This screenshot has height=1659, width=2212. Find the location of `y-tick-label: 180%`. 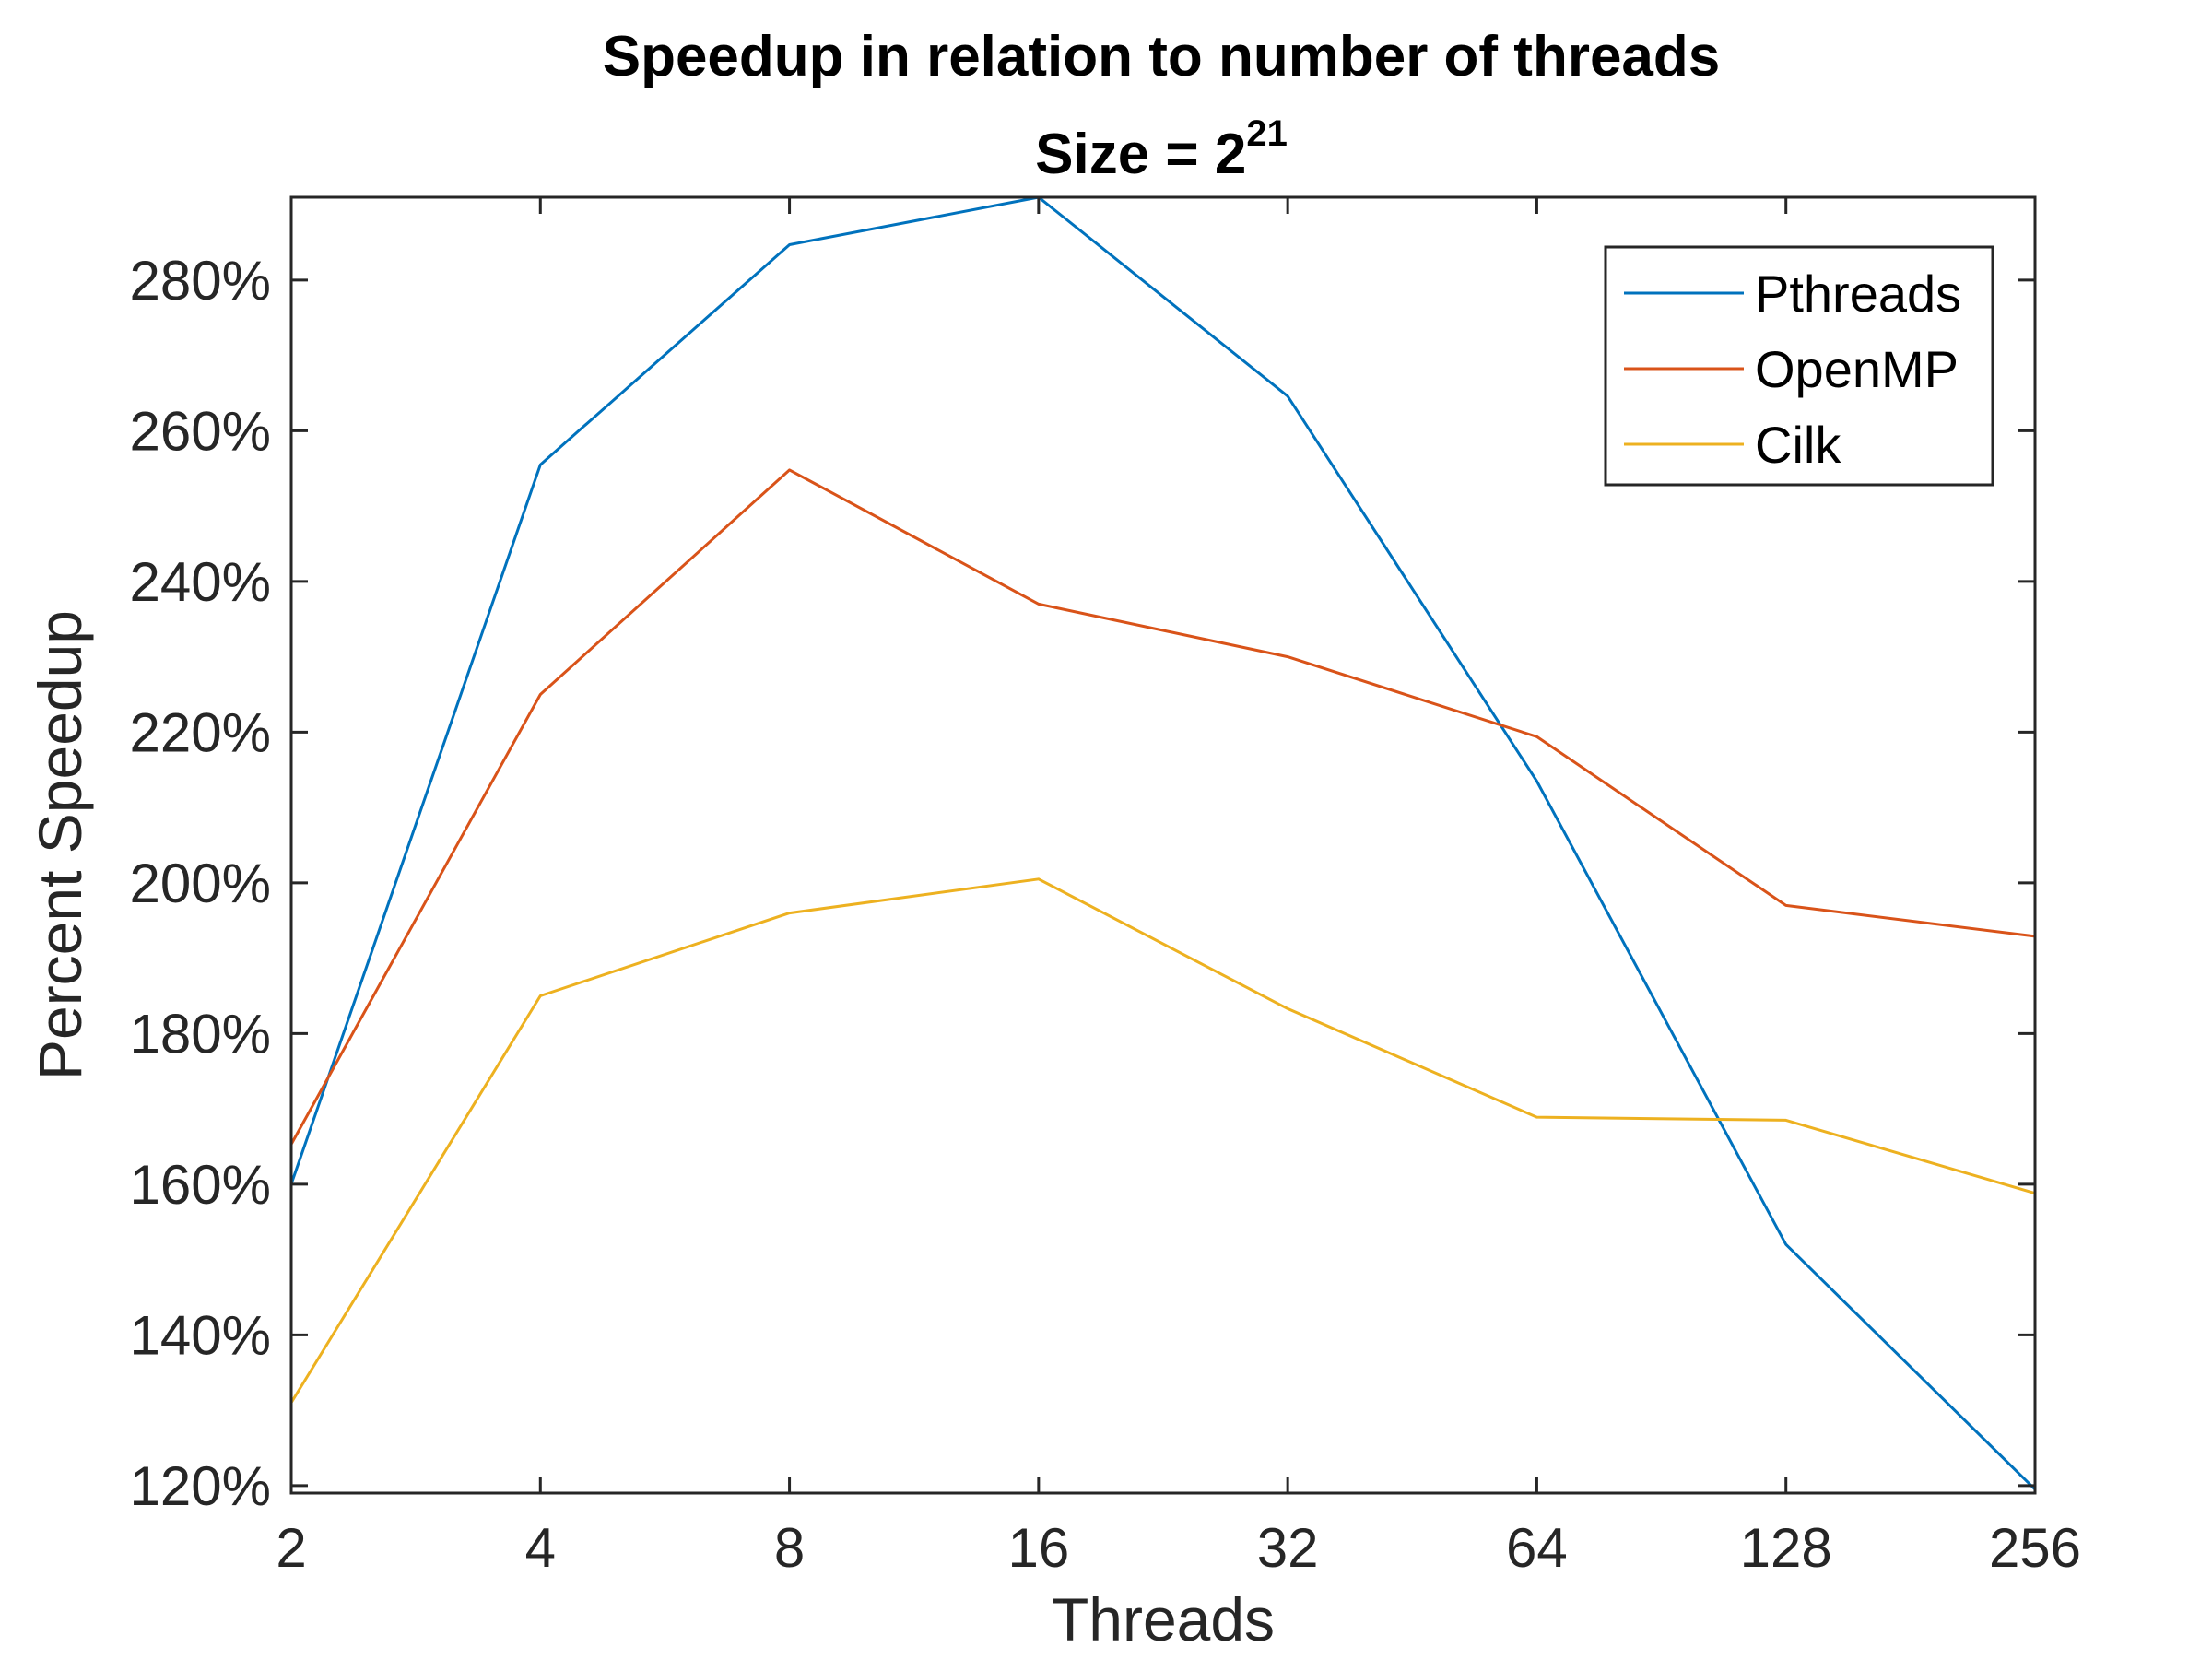

y-tick-label: 180% is located at coordinates (200, 1034).